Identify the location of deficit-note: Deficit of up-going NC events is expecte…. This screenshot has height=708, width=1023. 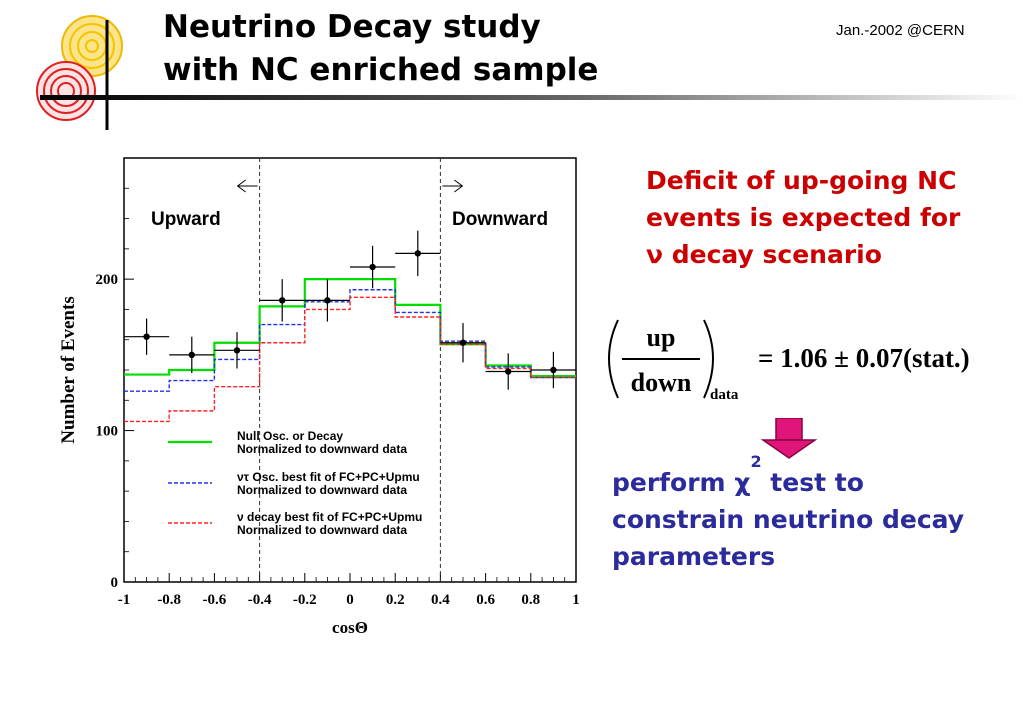
(831, 217).